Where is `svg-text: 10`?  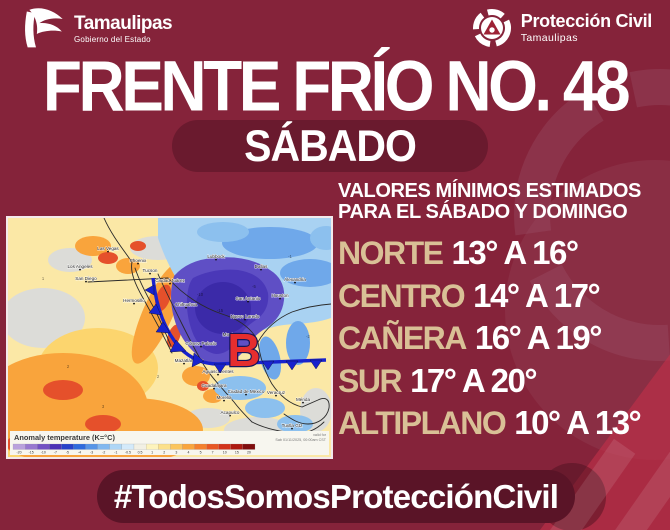
svg-text: 10 is located at coordinates (225, 453).